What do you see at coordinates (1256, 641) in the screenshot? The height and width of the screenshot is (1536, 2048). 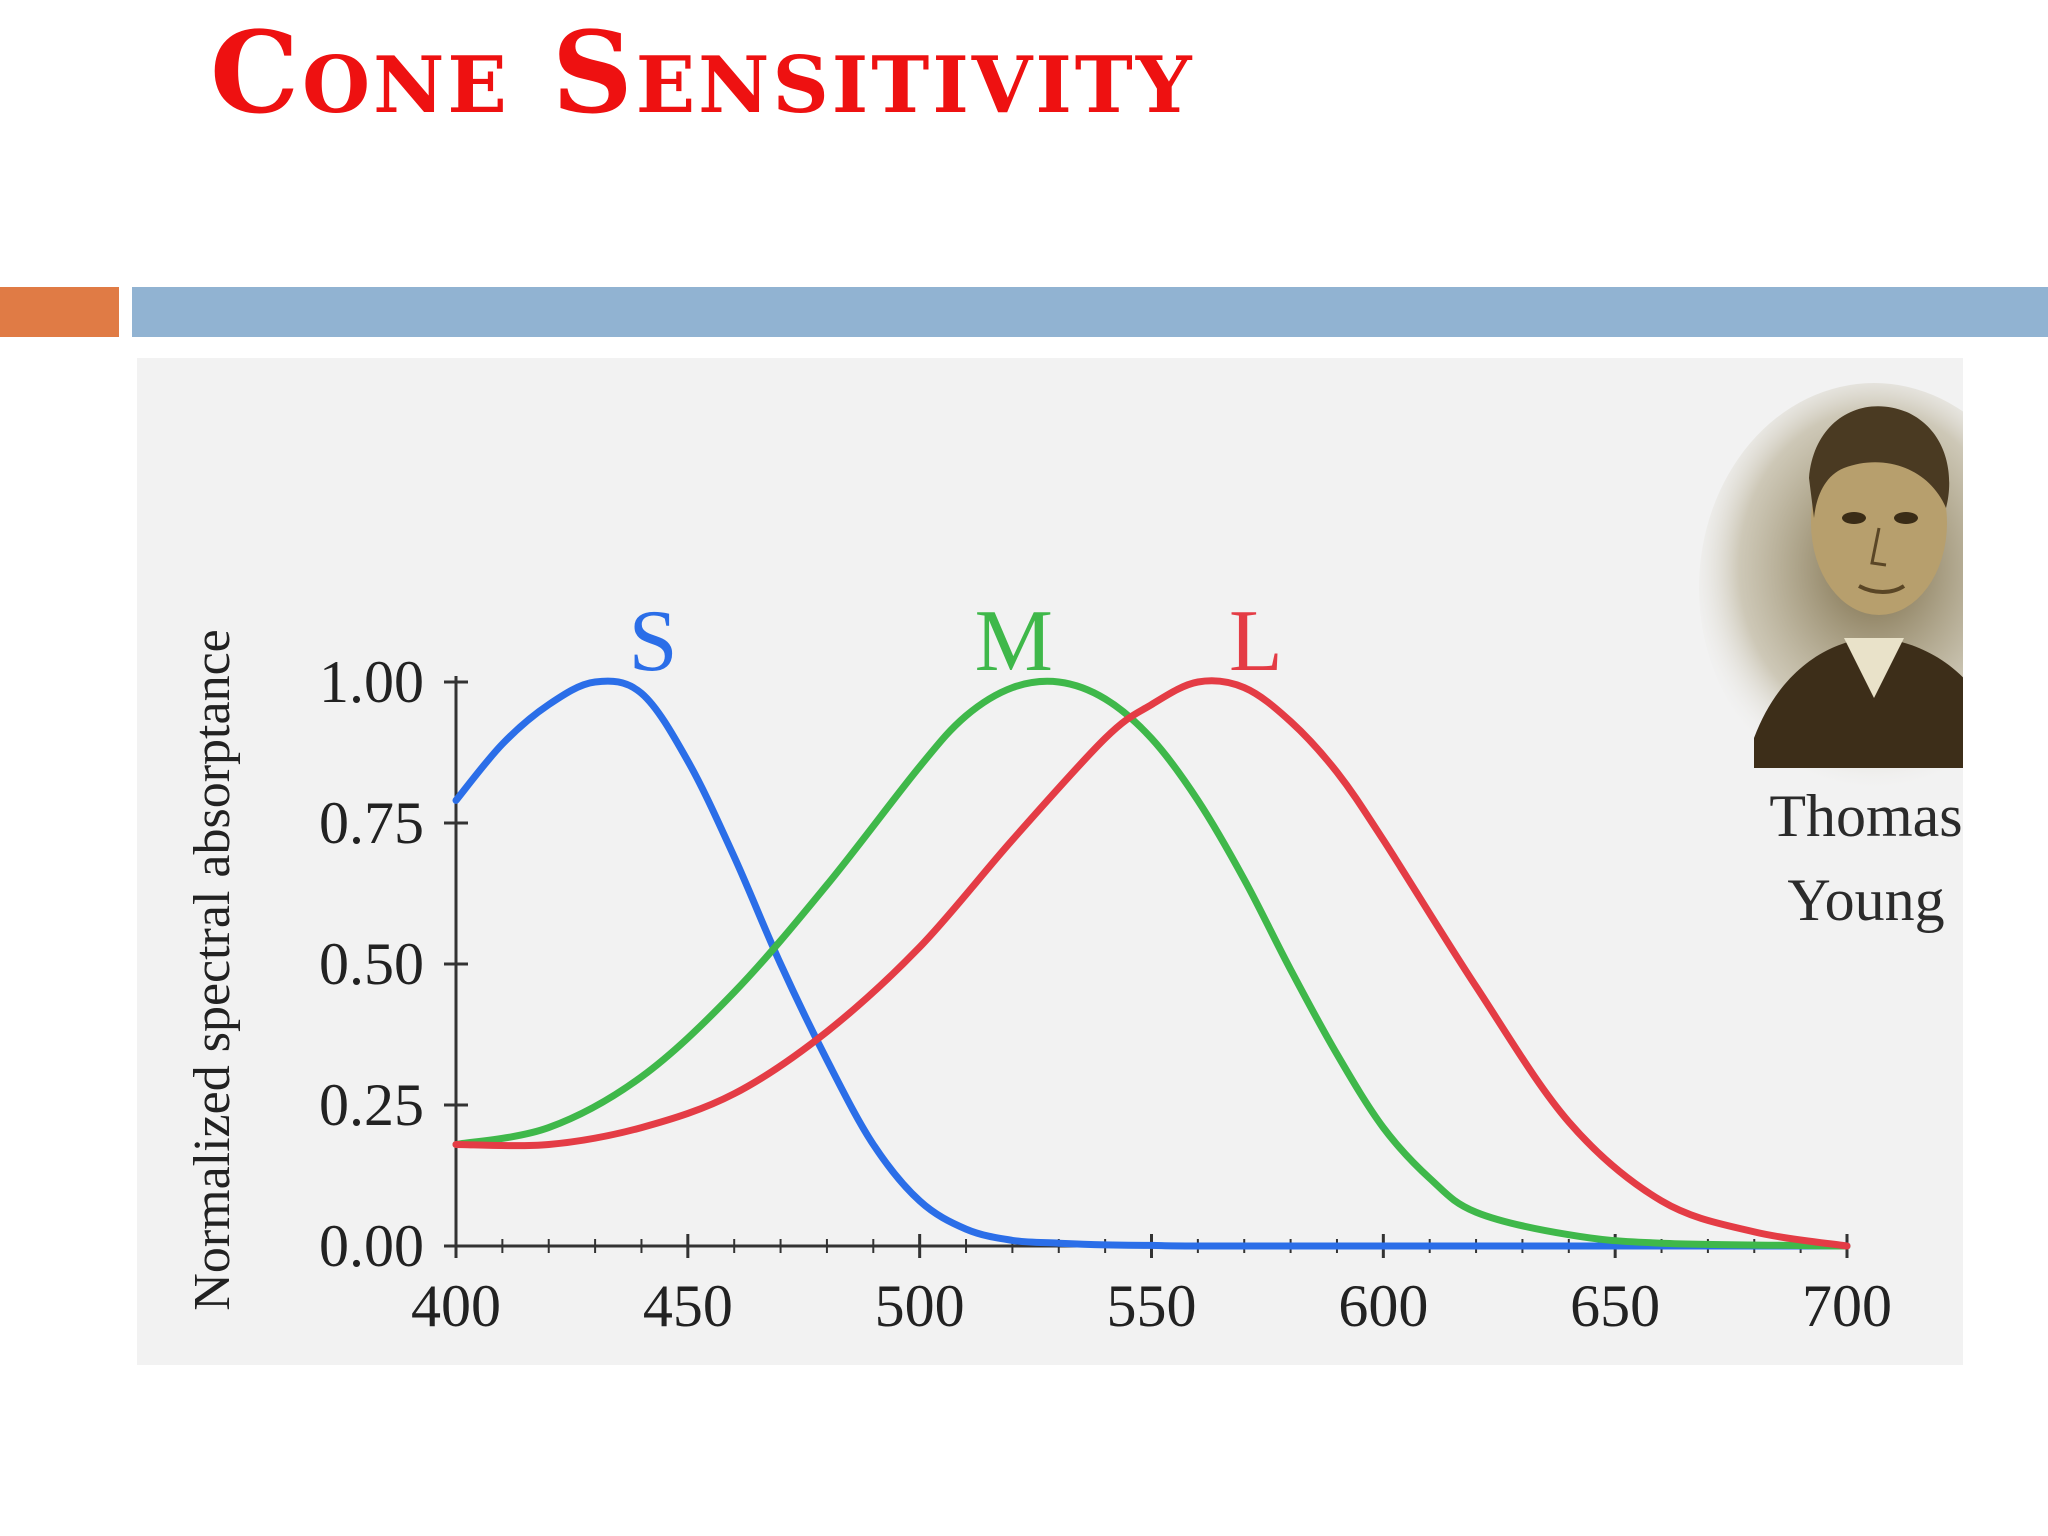 I see `series-label-l: L` at bounding box center [1256, 641].